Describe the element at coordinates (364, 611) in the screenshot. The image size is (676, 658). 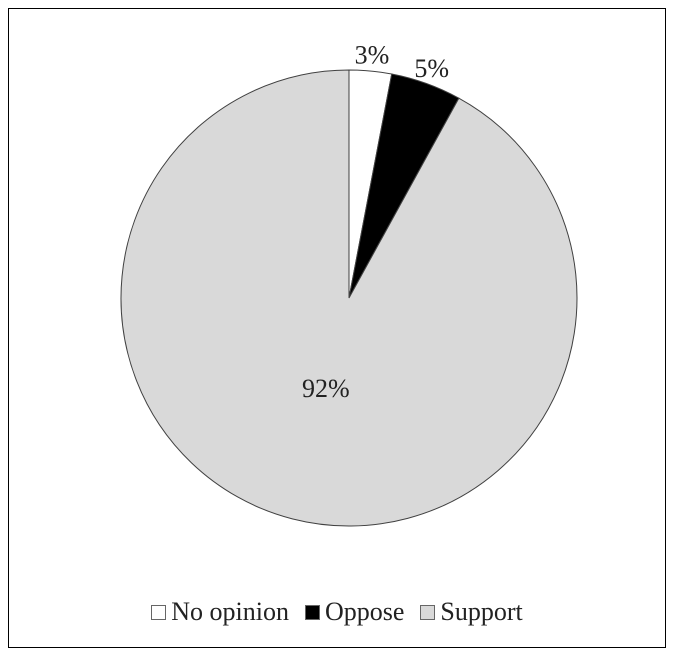
I see `legend-label-oppose: Oppose` at that location.